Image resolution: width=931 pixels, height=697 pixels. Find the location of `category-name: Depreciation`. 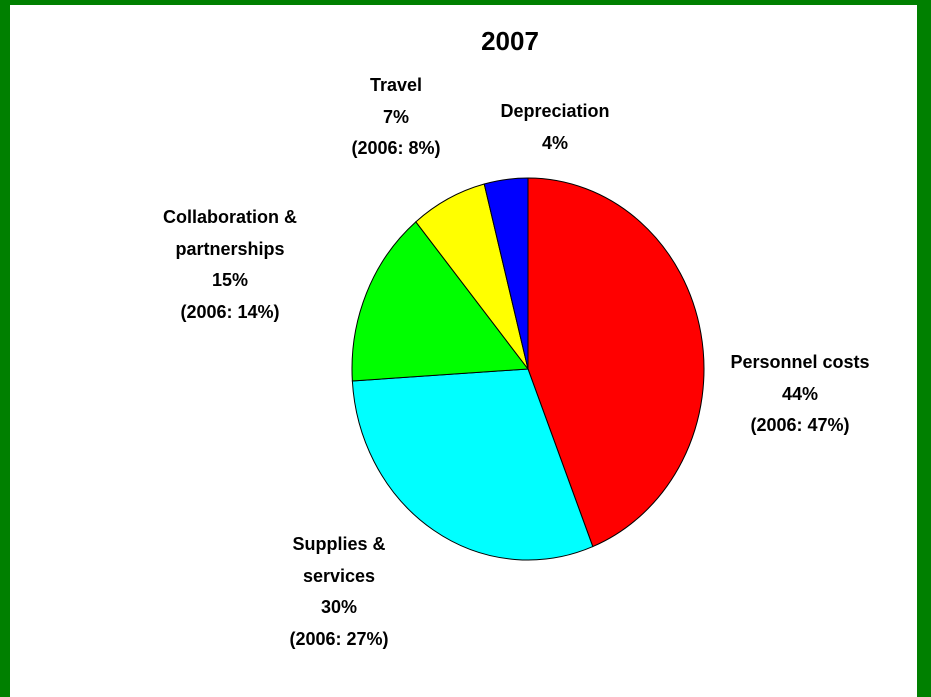

category-name: Depreciation is located at coordinates (555, 111).